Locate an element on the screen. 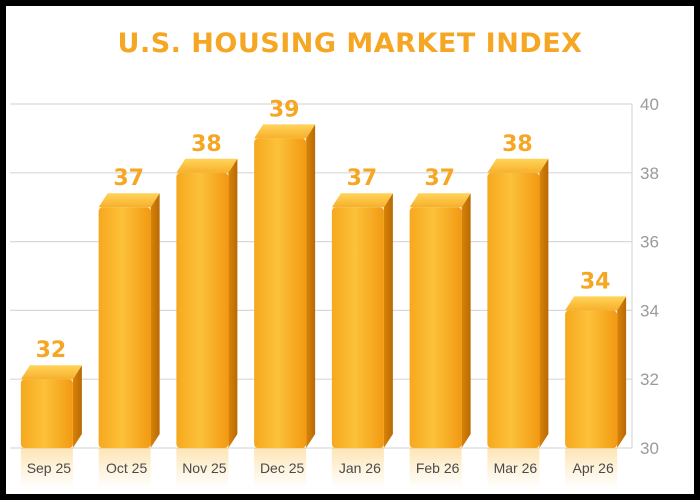 The image size is (700, 500). data-label: 34 is located at coordinates (595, 281).